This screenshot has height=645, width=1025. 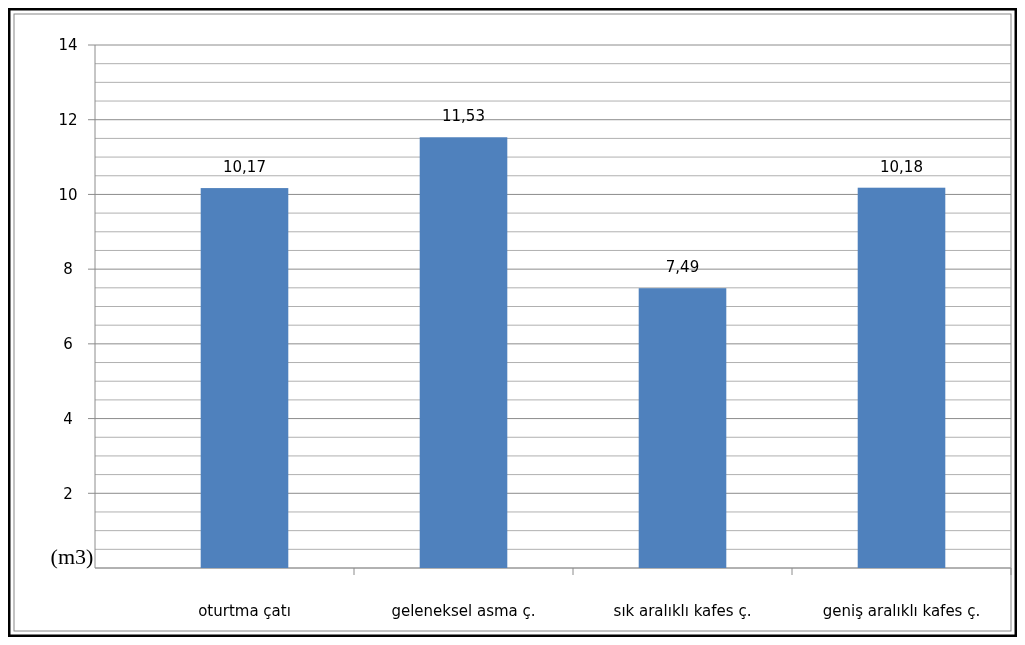 What do you see at coordinates (68, 418) in the screenshot?
I see `y-tick-label: 4` at bounding box center [68, 418].